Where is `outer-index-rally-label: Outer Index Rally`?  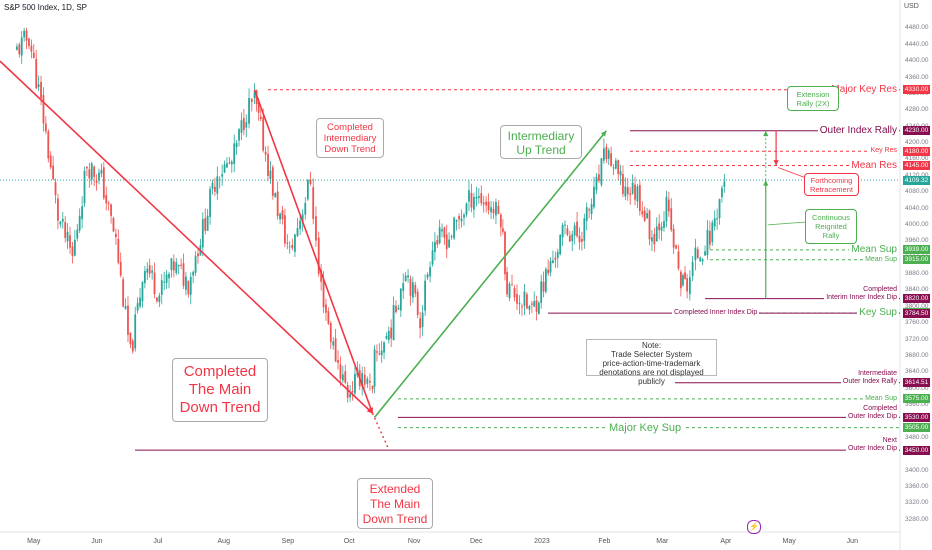
outer-index-rally-label: Outer Index Rally is located at coordinates (858, 131).